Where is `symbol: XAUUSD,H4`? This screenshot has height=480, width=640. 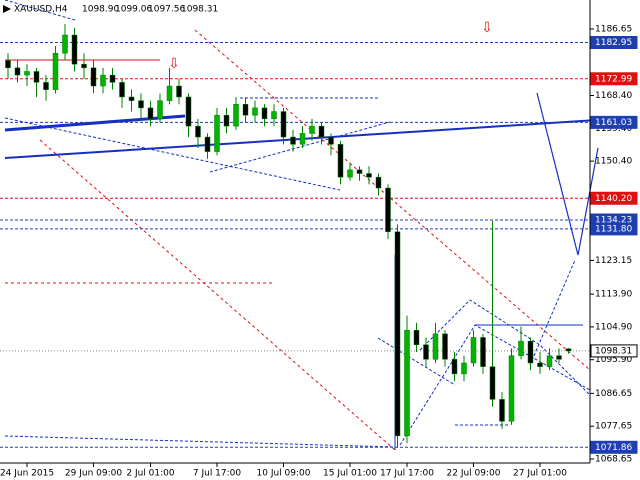 symbol: XAUUSD,H4 is located at coordinates (41, 10).